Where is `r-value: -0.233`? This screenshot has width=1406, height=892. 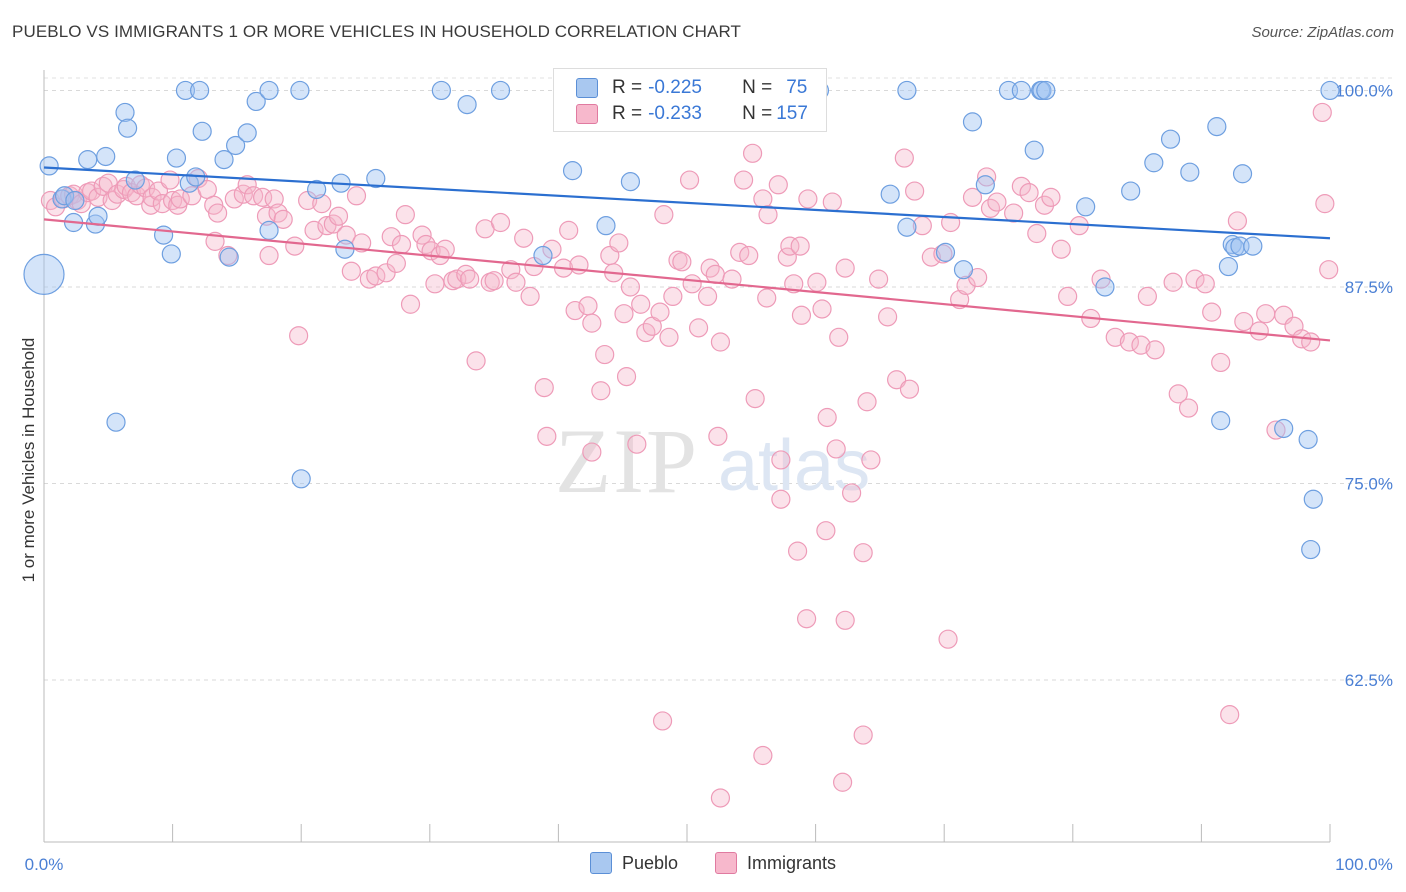 r-value: -0.233 is located at coordinates (675, 113).